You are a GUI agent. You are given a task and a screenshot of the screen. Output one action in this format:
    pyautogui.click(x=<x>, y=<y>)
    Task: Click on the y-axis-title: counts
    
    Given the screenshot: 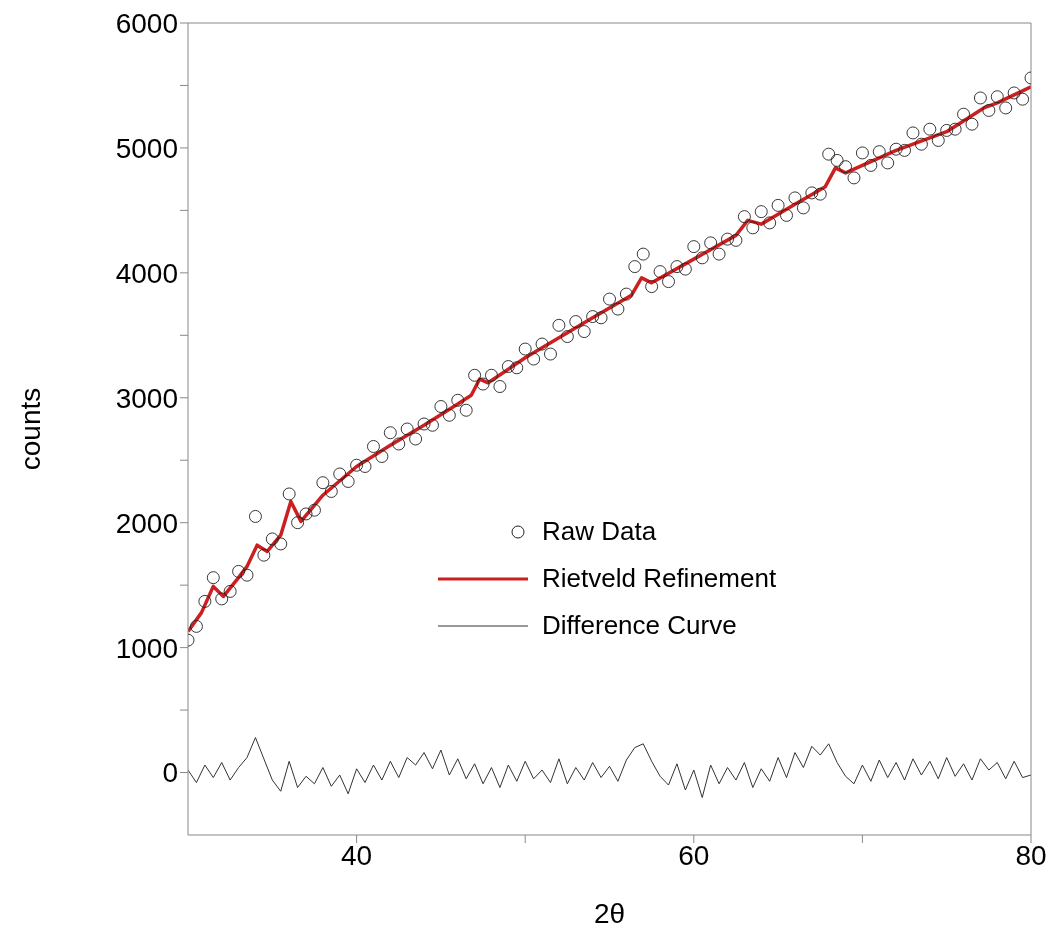 What is the action you would take?
    pyautogui.click(x=30, y=429)
    